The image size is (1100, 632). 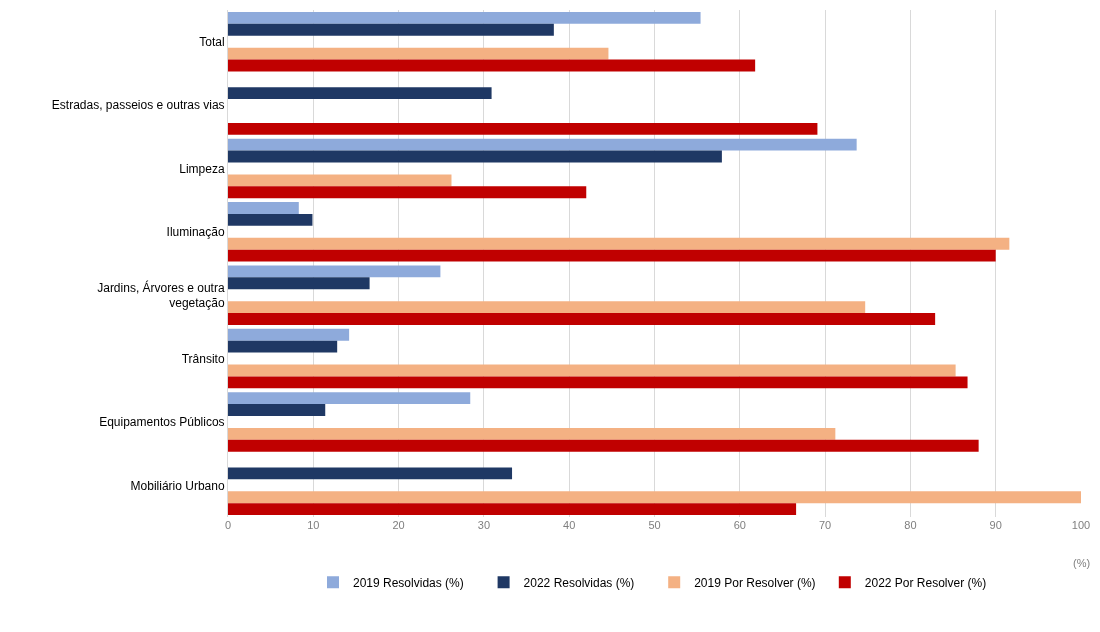 What do you see at coordinates (995, 525) in the screenshot?
I see `x-tick-label: 90` at bounding box center [995, 525].